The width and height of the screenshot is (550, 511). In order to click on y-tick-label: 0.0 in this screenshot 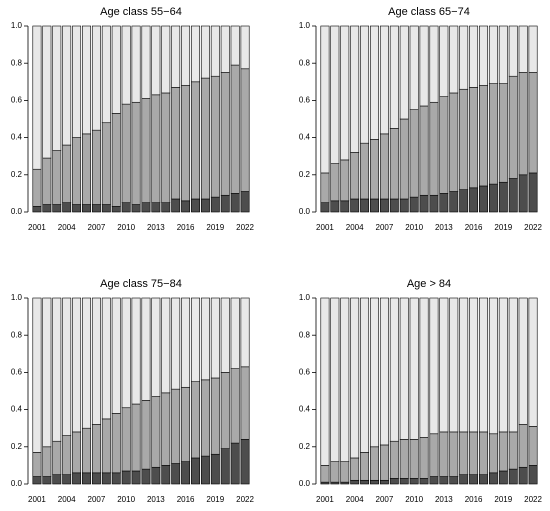, I will do `click(305, 483)`.